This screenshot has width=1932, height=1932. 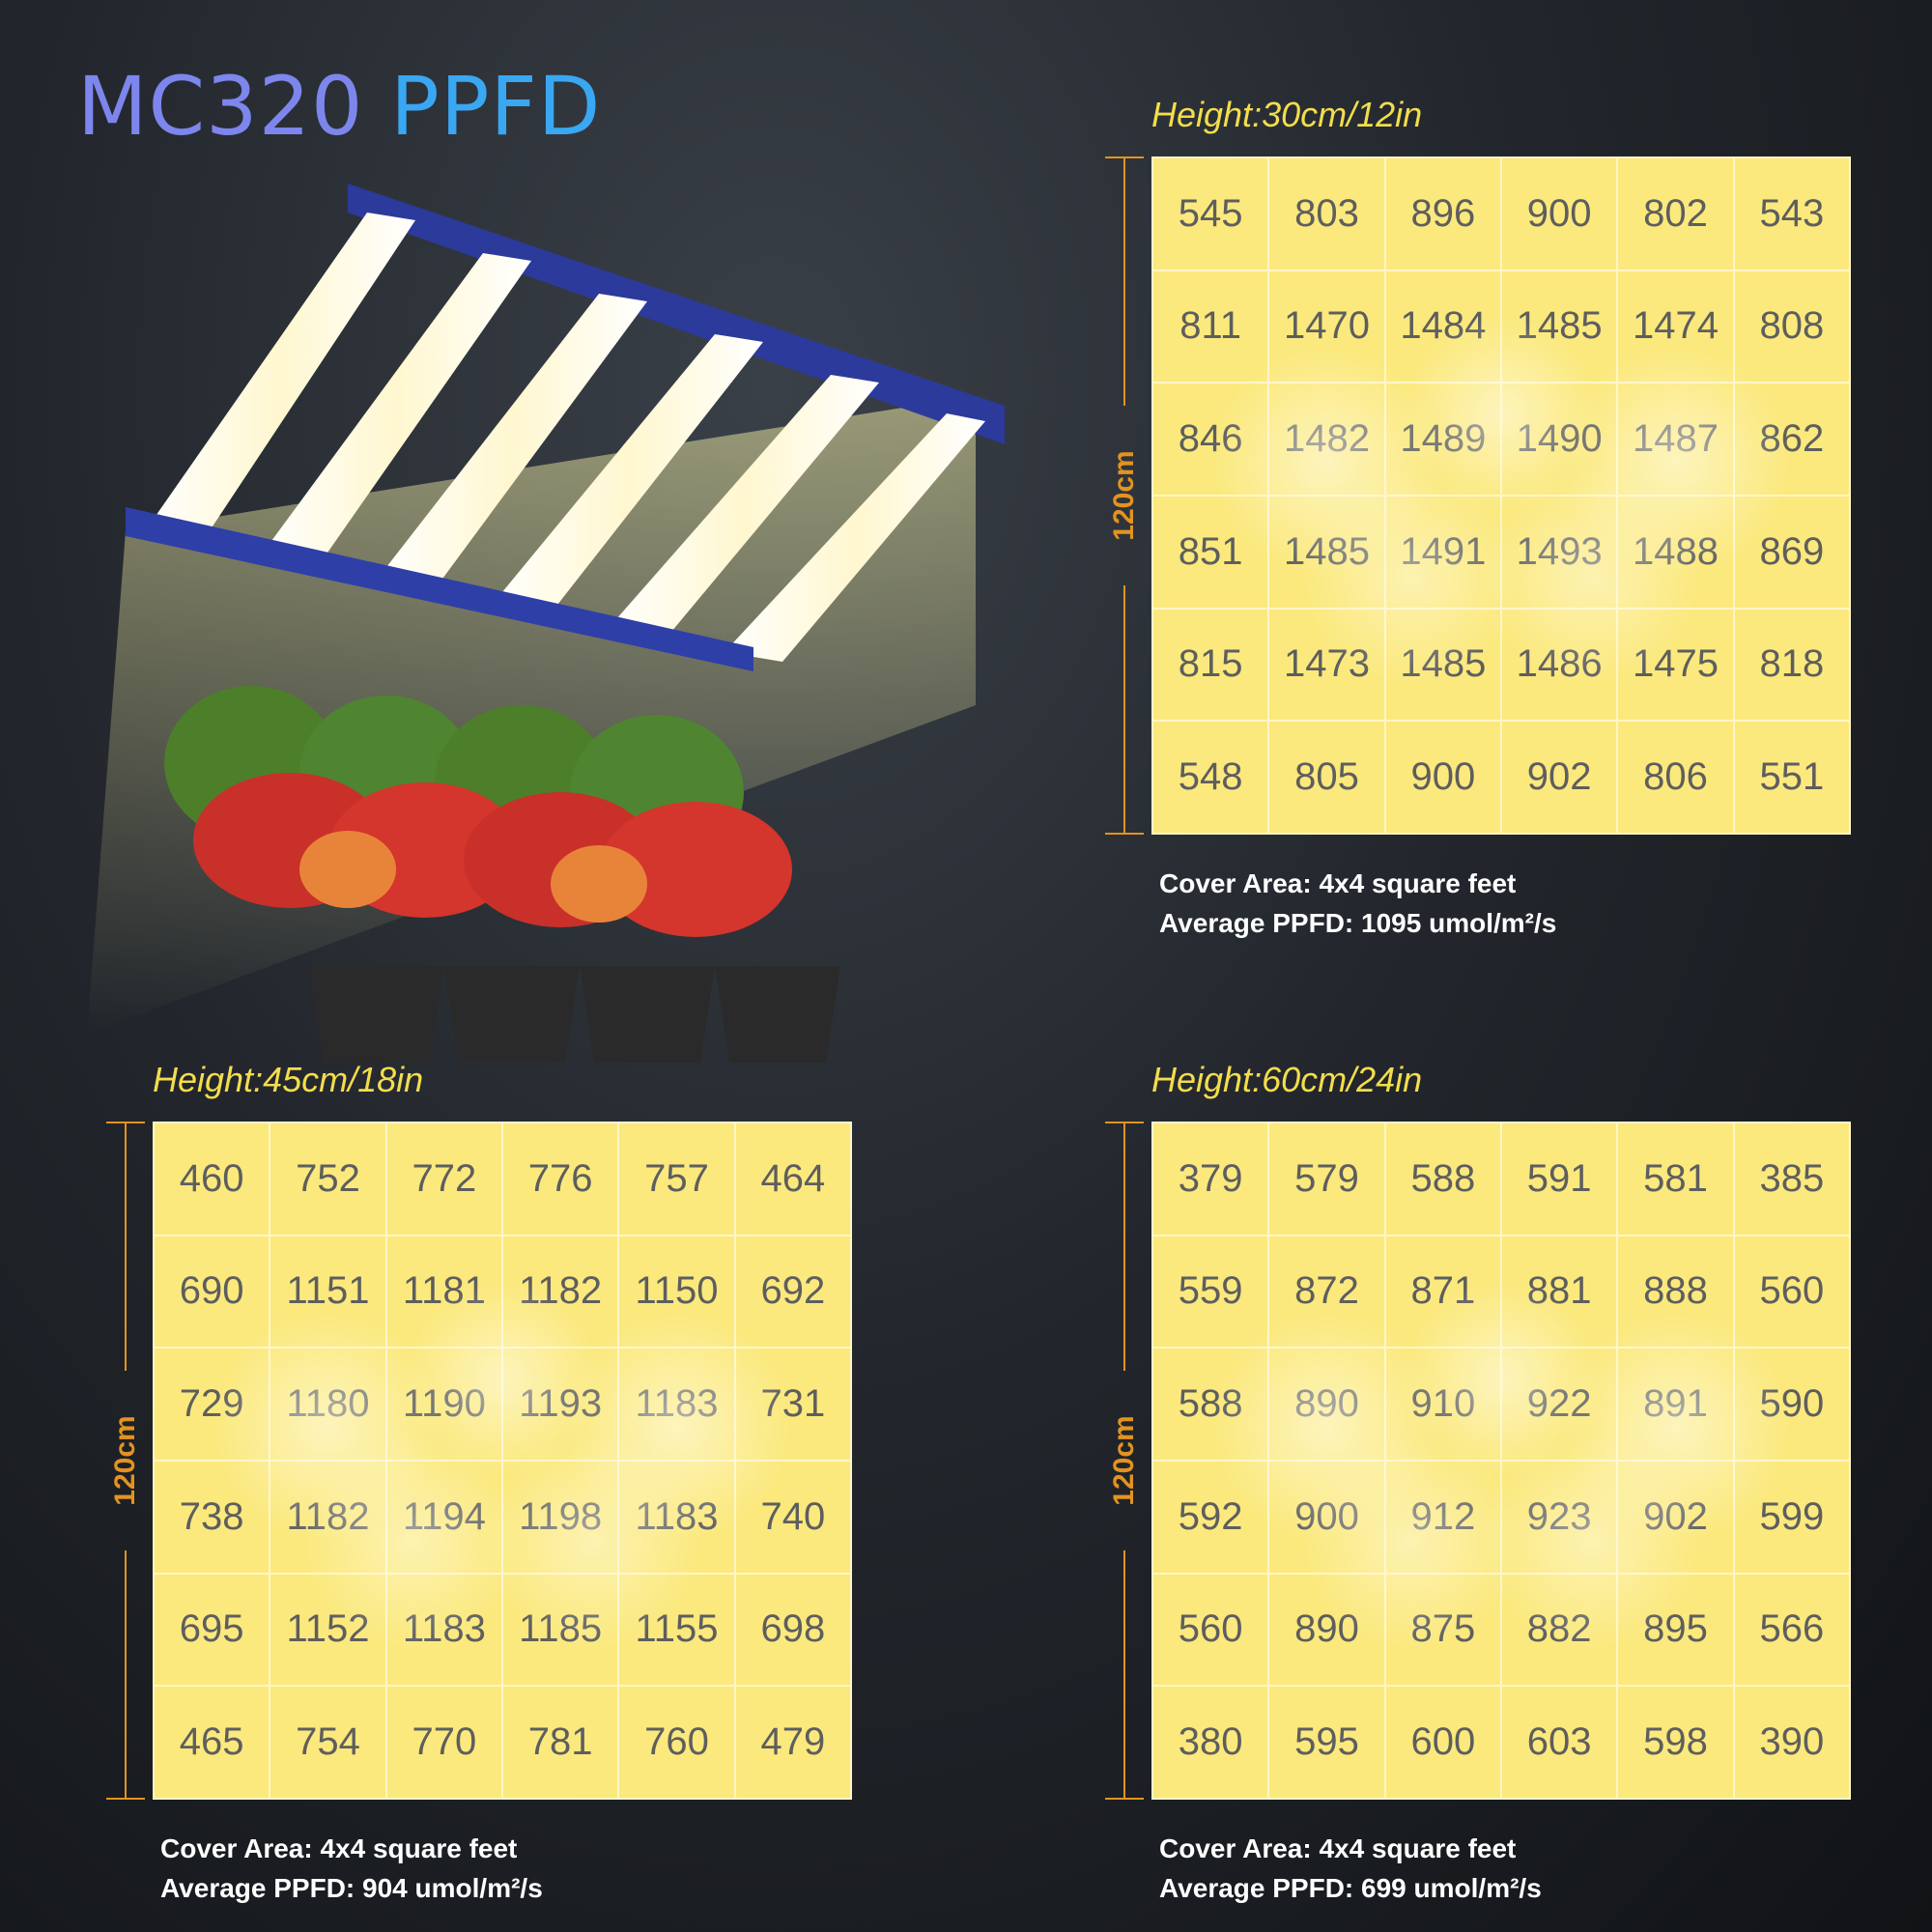 I want to click on ppfd-cell: 922, so click(x=1559, y=1404).